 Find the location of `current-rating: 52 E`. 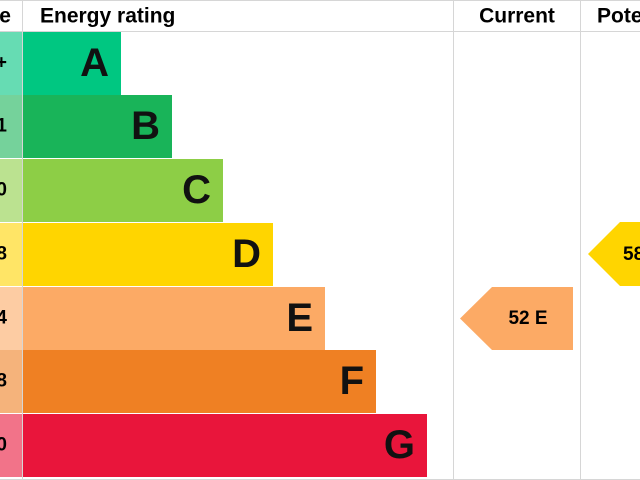

current-rating: 52 E is located at coordinates (527, 318).